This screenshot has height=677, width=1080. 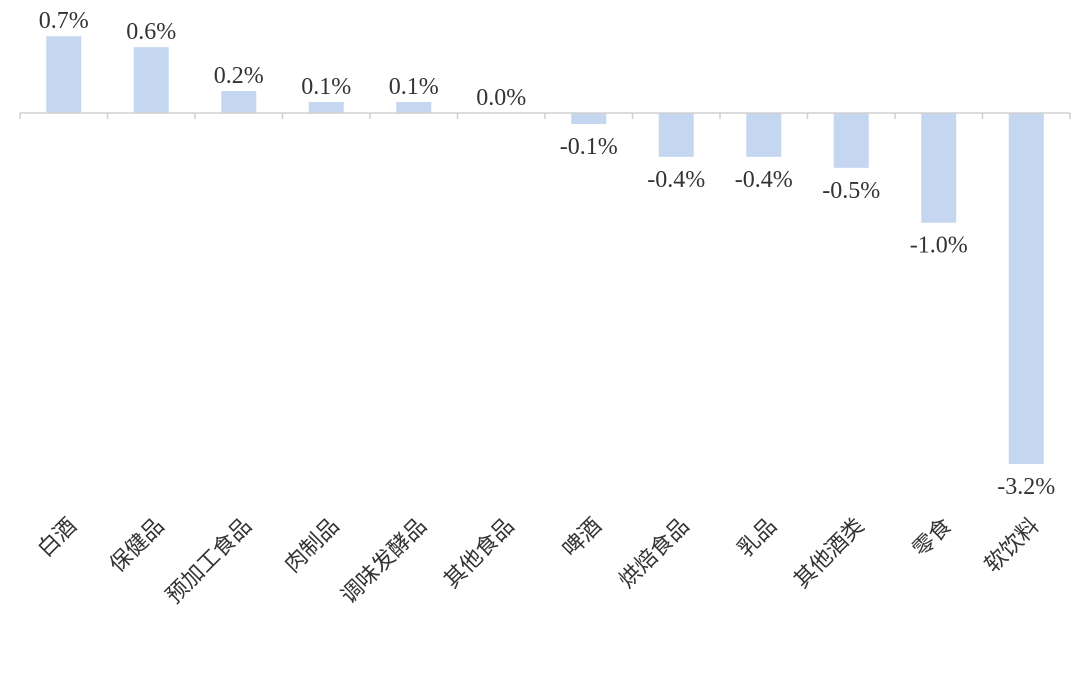 What do you see at coordinates (851, 191) in the screenshot?
I see `data-label-9: -0.5%` at bounding box center [851, 191].